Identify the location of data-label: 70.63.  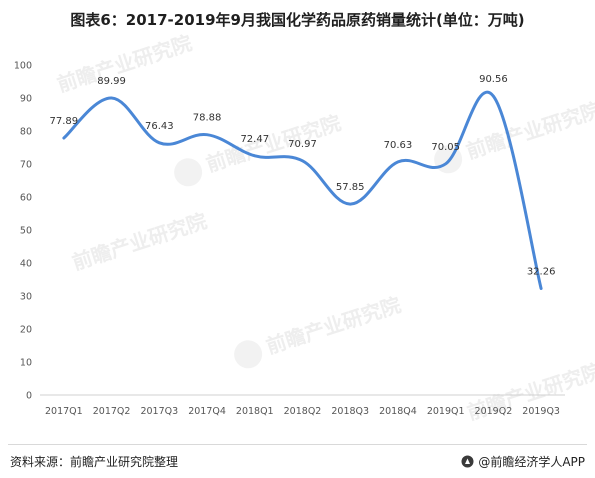
(398, 145).